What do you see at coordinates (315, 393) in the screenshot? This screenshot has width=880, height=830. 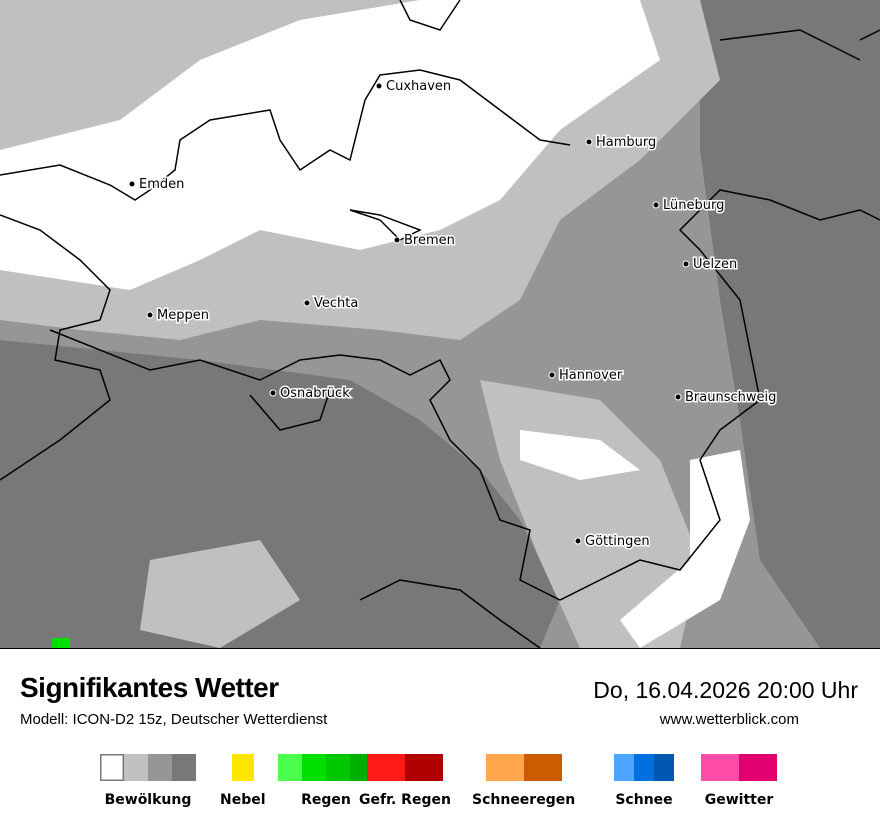 I see `city-label: Osnabrück` at bounding box center [315, 393].